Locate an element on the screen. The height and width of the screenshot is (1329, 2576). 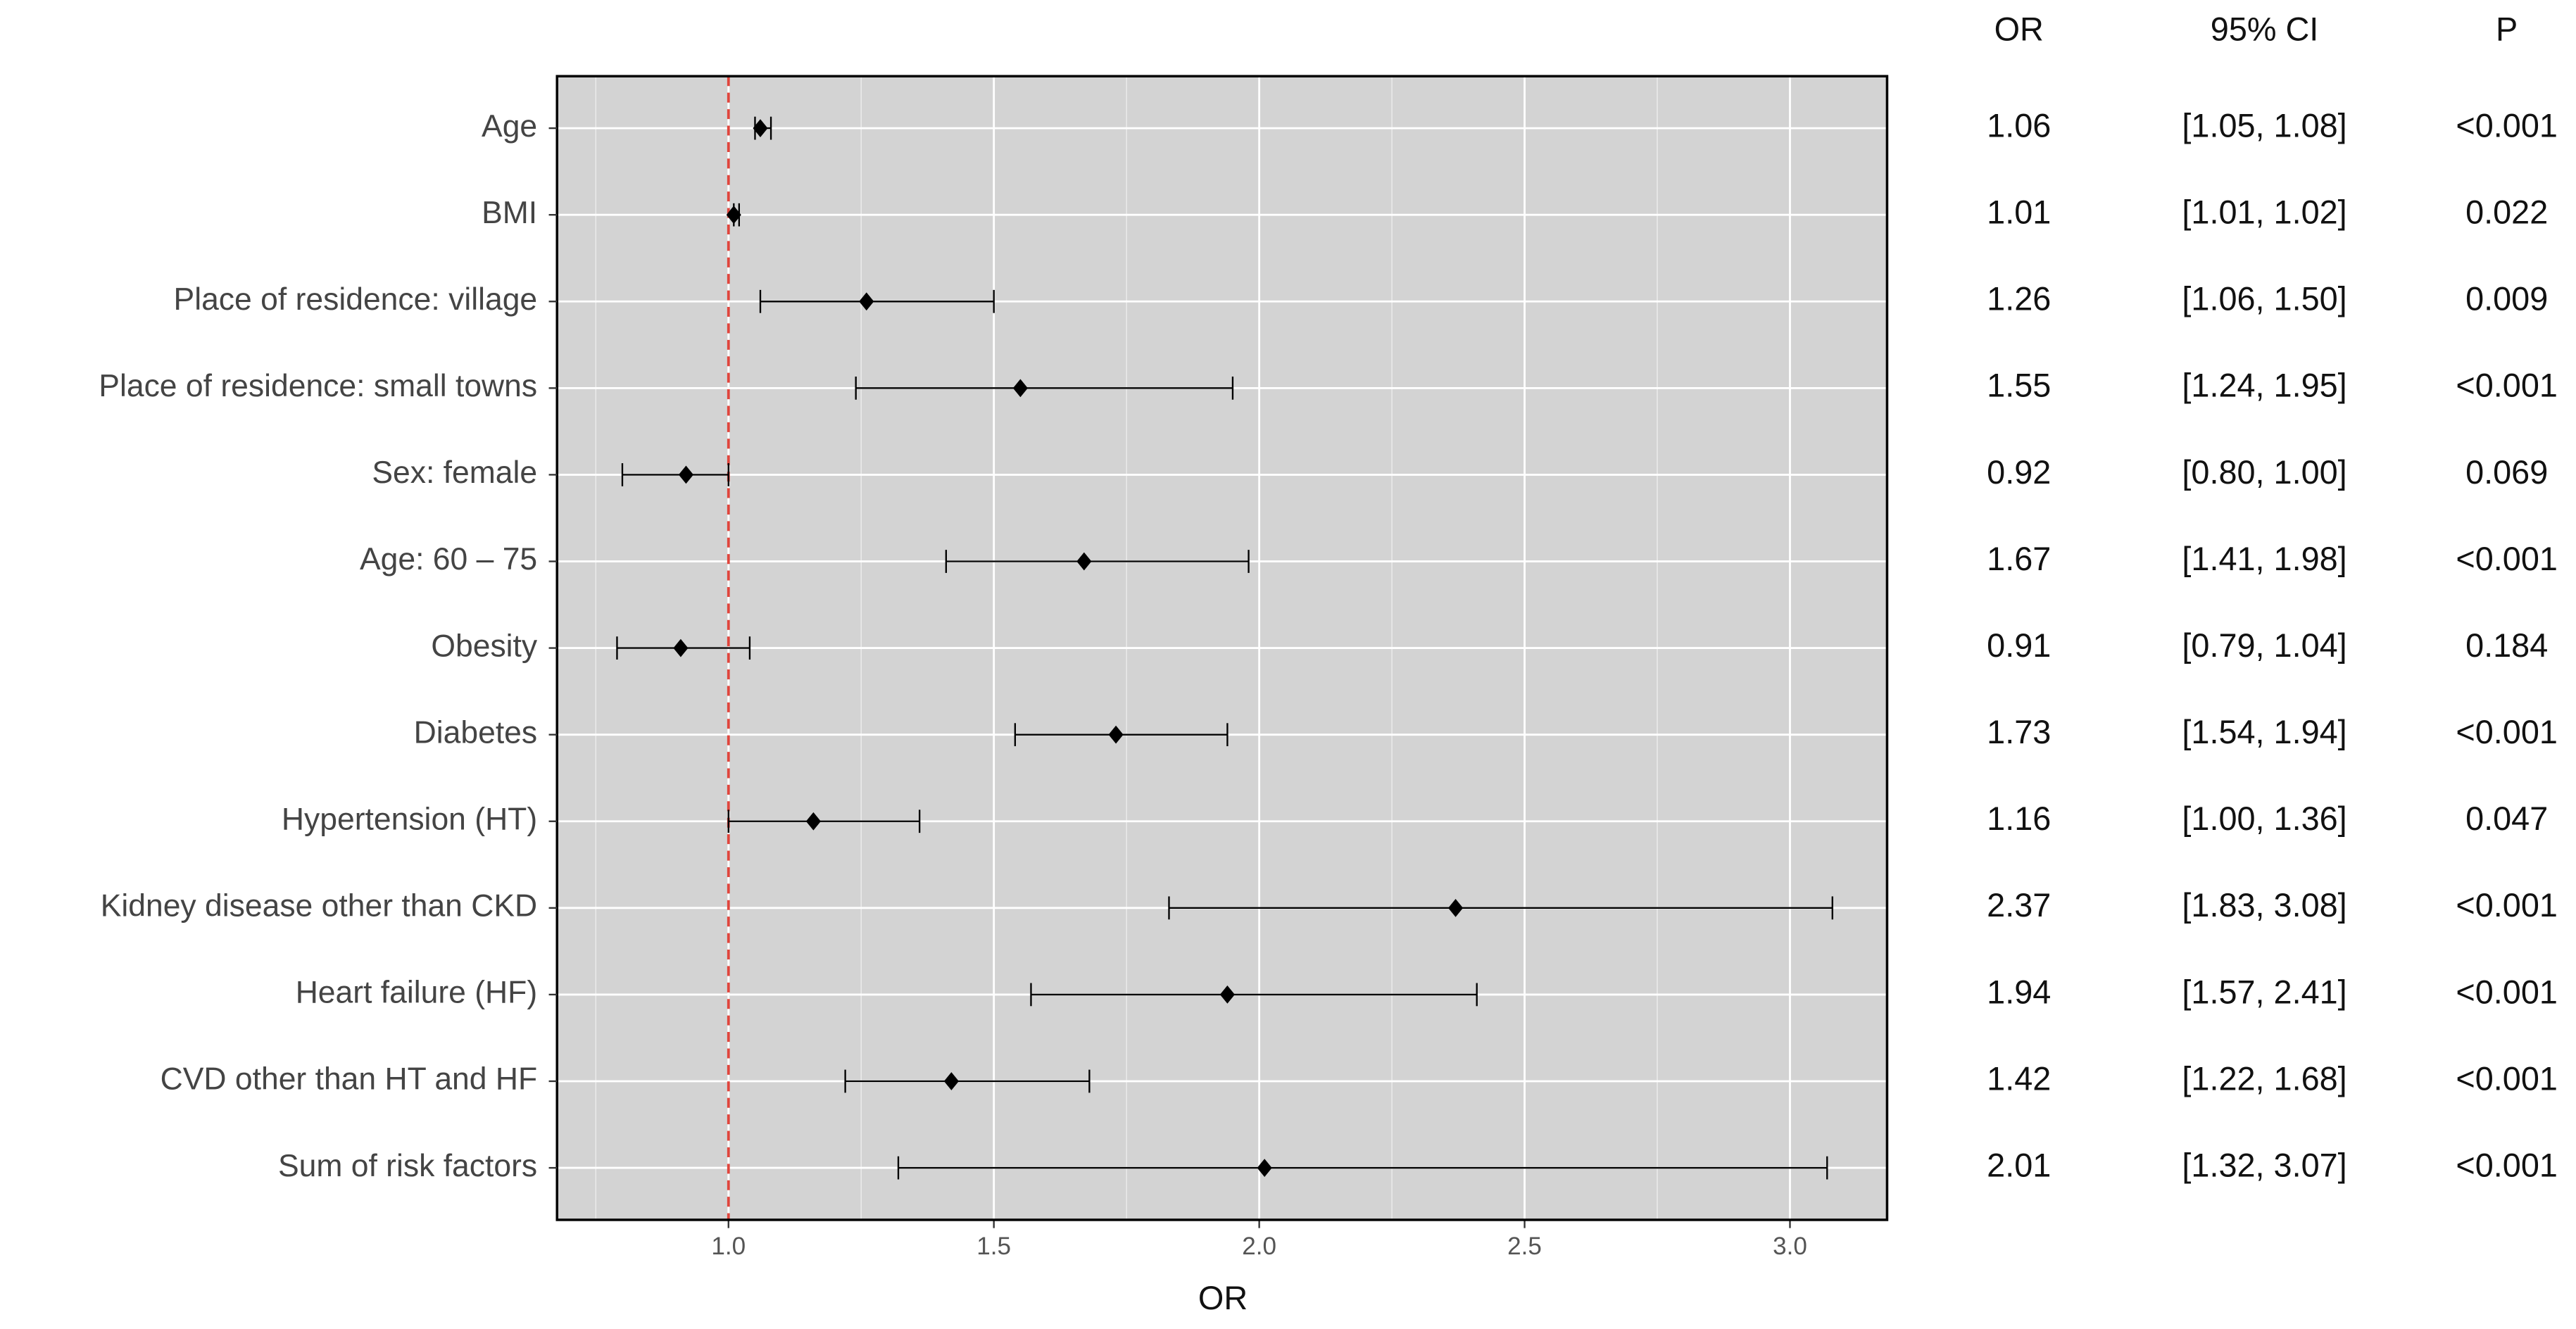
ci-label: [1.41, 1.98] is located at coordinates (2264, 559).